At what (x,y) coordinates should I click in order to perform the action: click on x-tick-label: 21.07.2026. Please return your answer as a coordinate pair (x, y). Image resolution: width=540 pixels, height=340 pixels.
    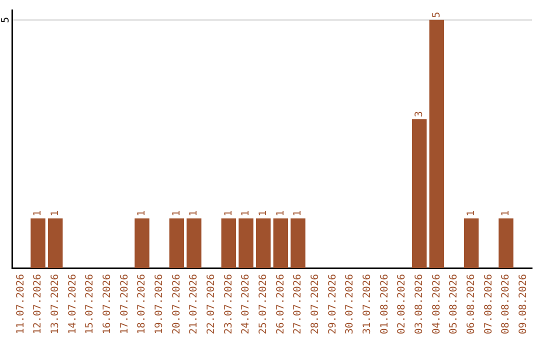
    Looking at the image, I should click on (194, 304).